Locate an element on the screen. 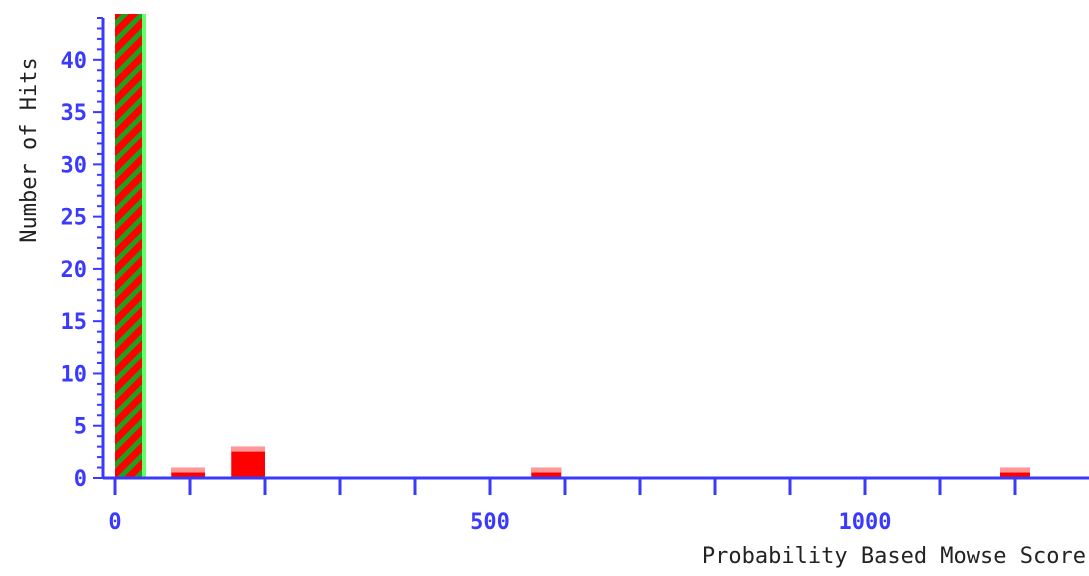 This screenshot has height=576, width=1089. histogram-bar-1-top is located at coordinates (188, 470).